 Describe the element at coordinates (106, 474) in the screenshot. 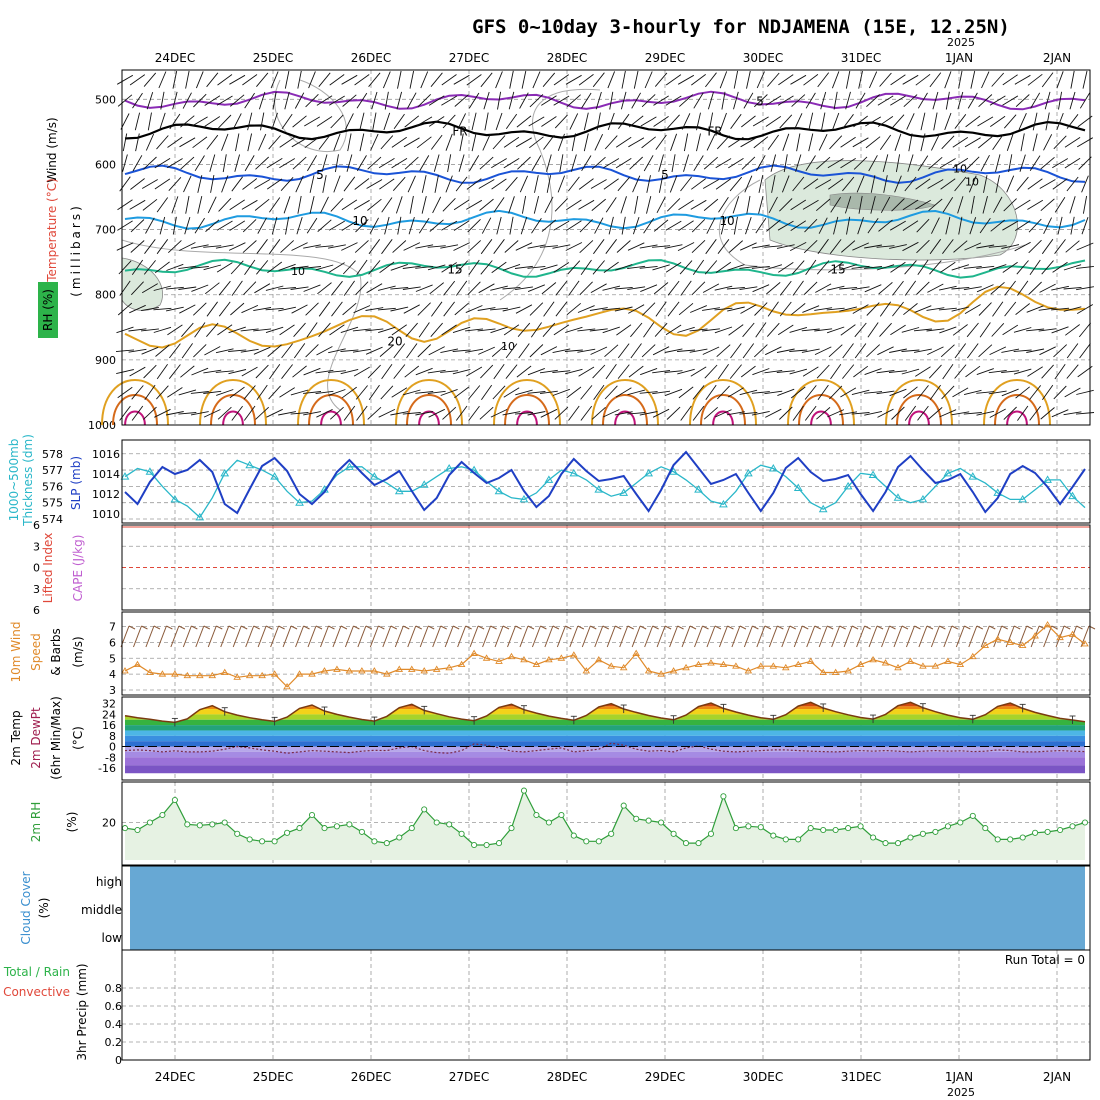

I see `slp-tick-label: 1014` at that location.